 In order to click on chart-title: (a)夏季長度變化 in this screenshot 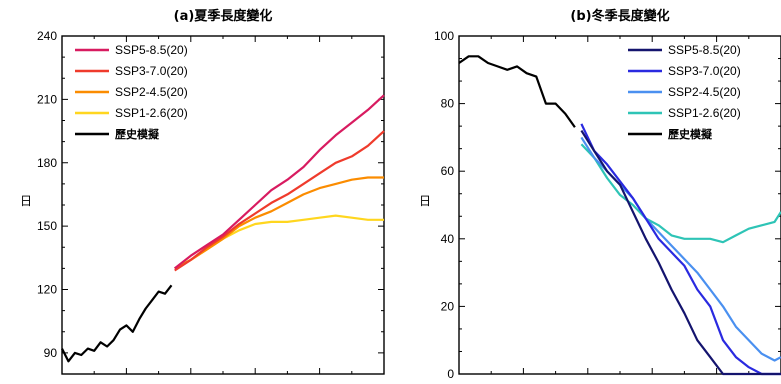, I will do `click(223, 16)`.